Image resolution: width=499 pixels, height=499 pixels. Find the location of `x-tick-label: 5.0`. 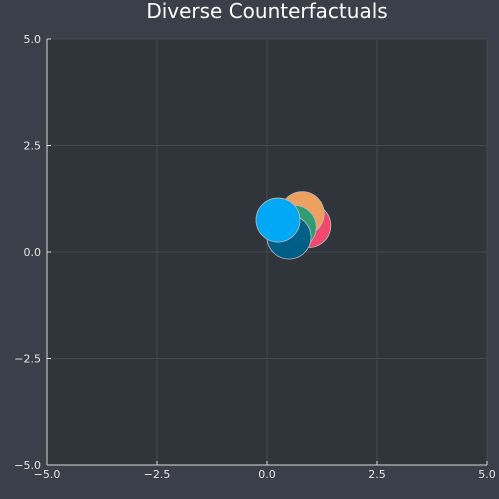

x-tick-label: 5.0 is located at coordinates (487, 474).